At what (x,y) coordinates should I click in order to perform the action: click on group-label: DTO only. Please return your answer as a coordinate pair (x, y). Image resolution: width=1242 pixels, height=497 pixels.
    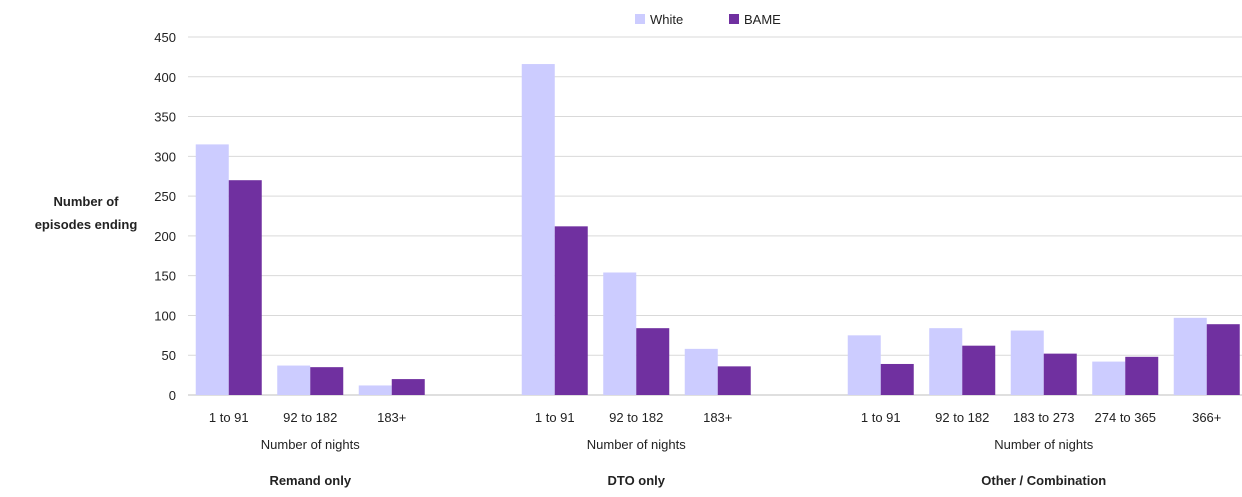
    Looking at the image, I should click on (636, 480).